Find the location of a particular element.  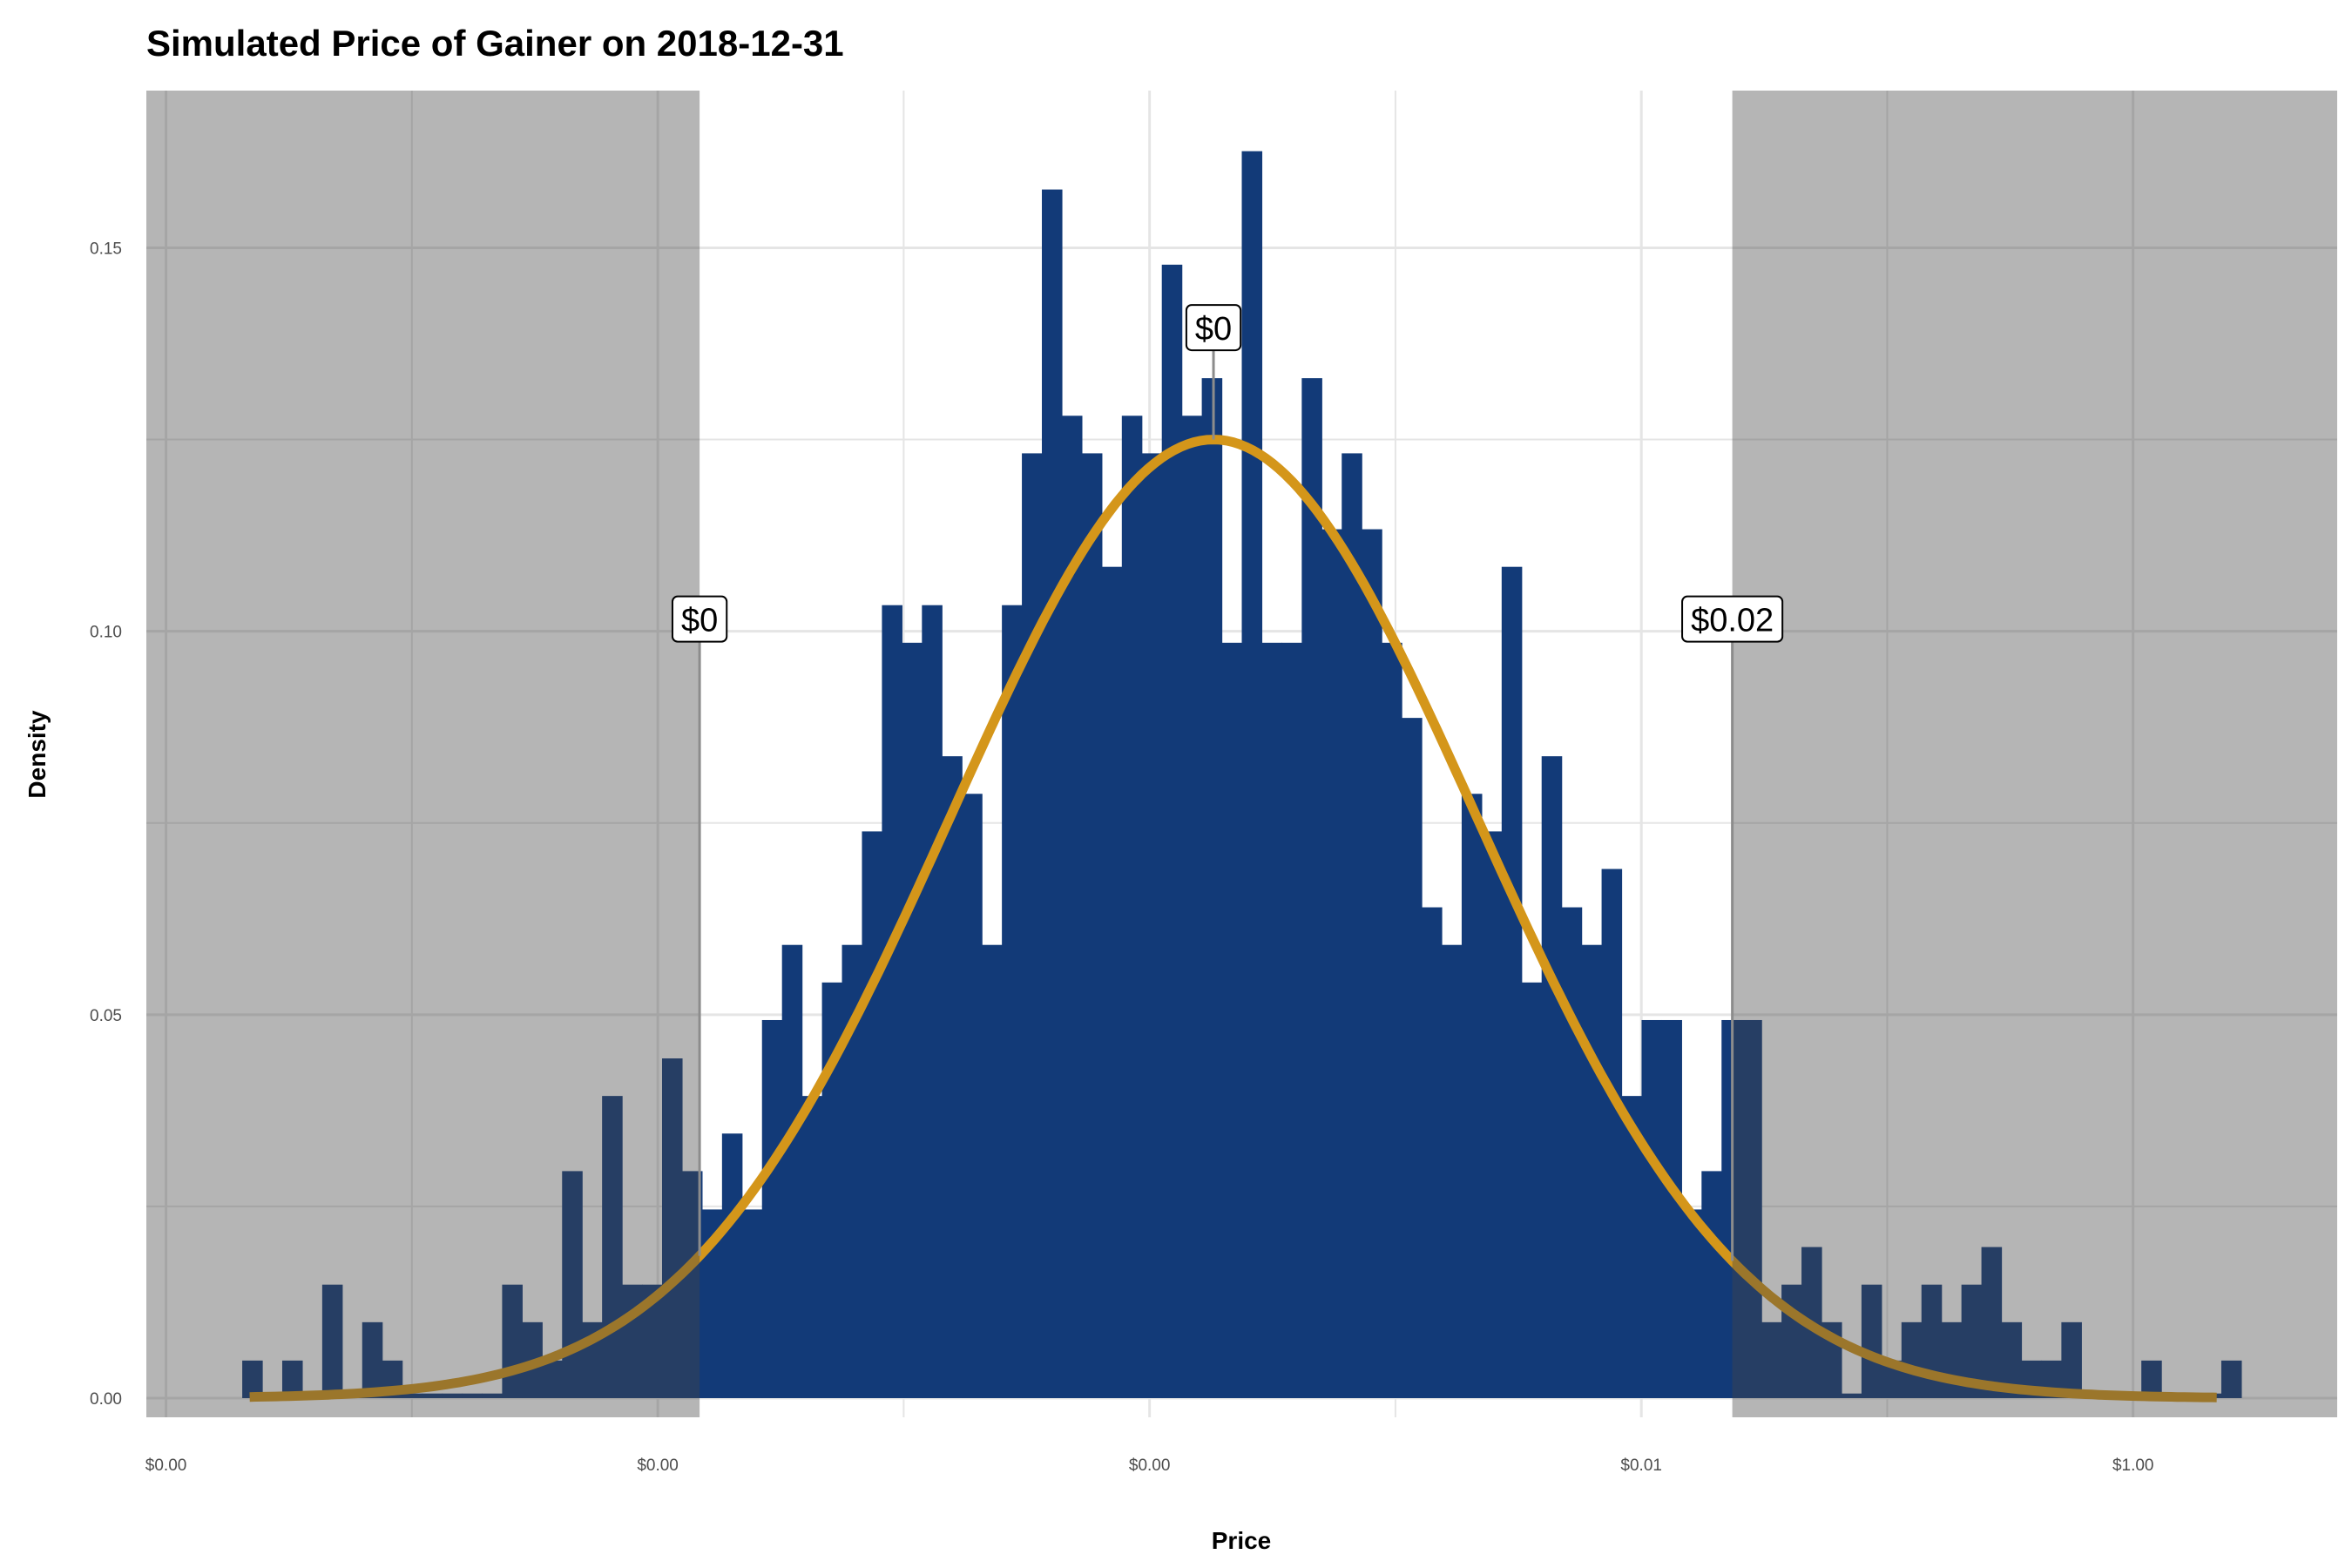

x-axis-title: Price is located at coordinates (1242, 1540).